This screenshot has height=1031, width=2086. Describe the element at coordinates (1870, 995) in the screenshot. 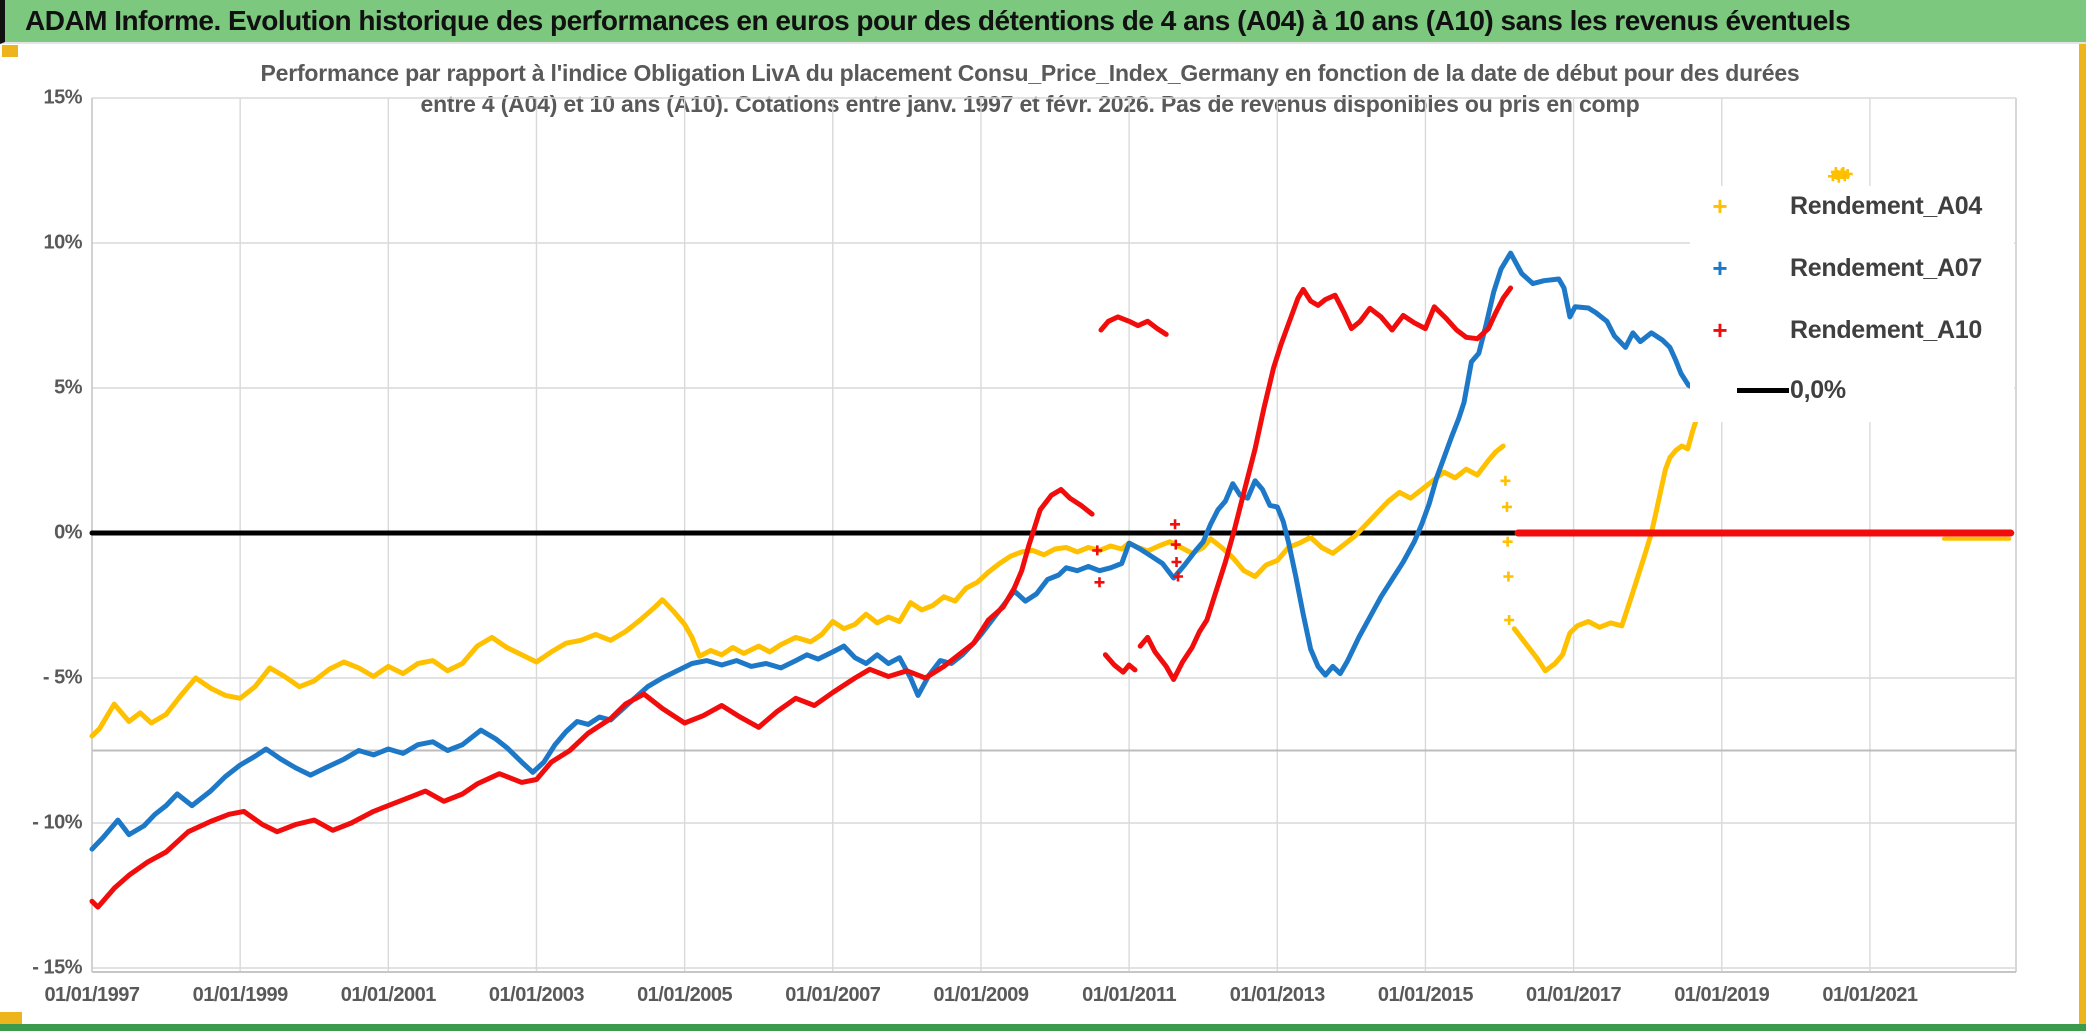

I see `x-tick-label: 01/01/2021` at that location.